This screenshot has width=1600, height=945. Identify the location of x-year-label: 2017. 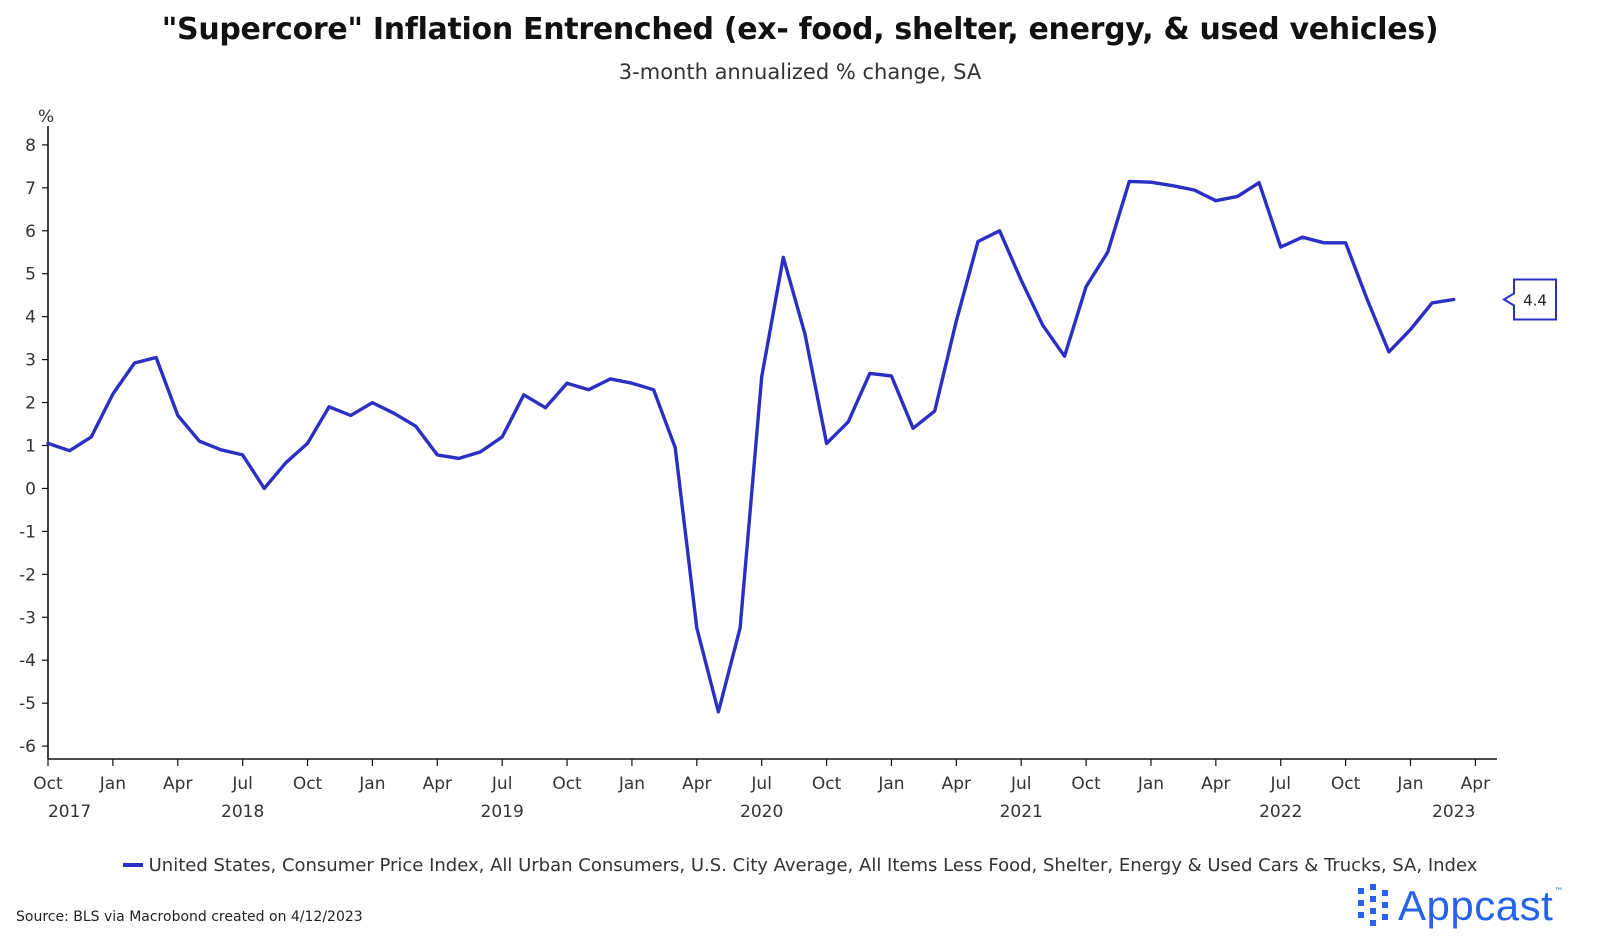
(69, 812).